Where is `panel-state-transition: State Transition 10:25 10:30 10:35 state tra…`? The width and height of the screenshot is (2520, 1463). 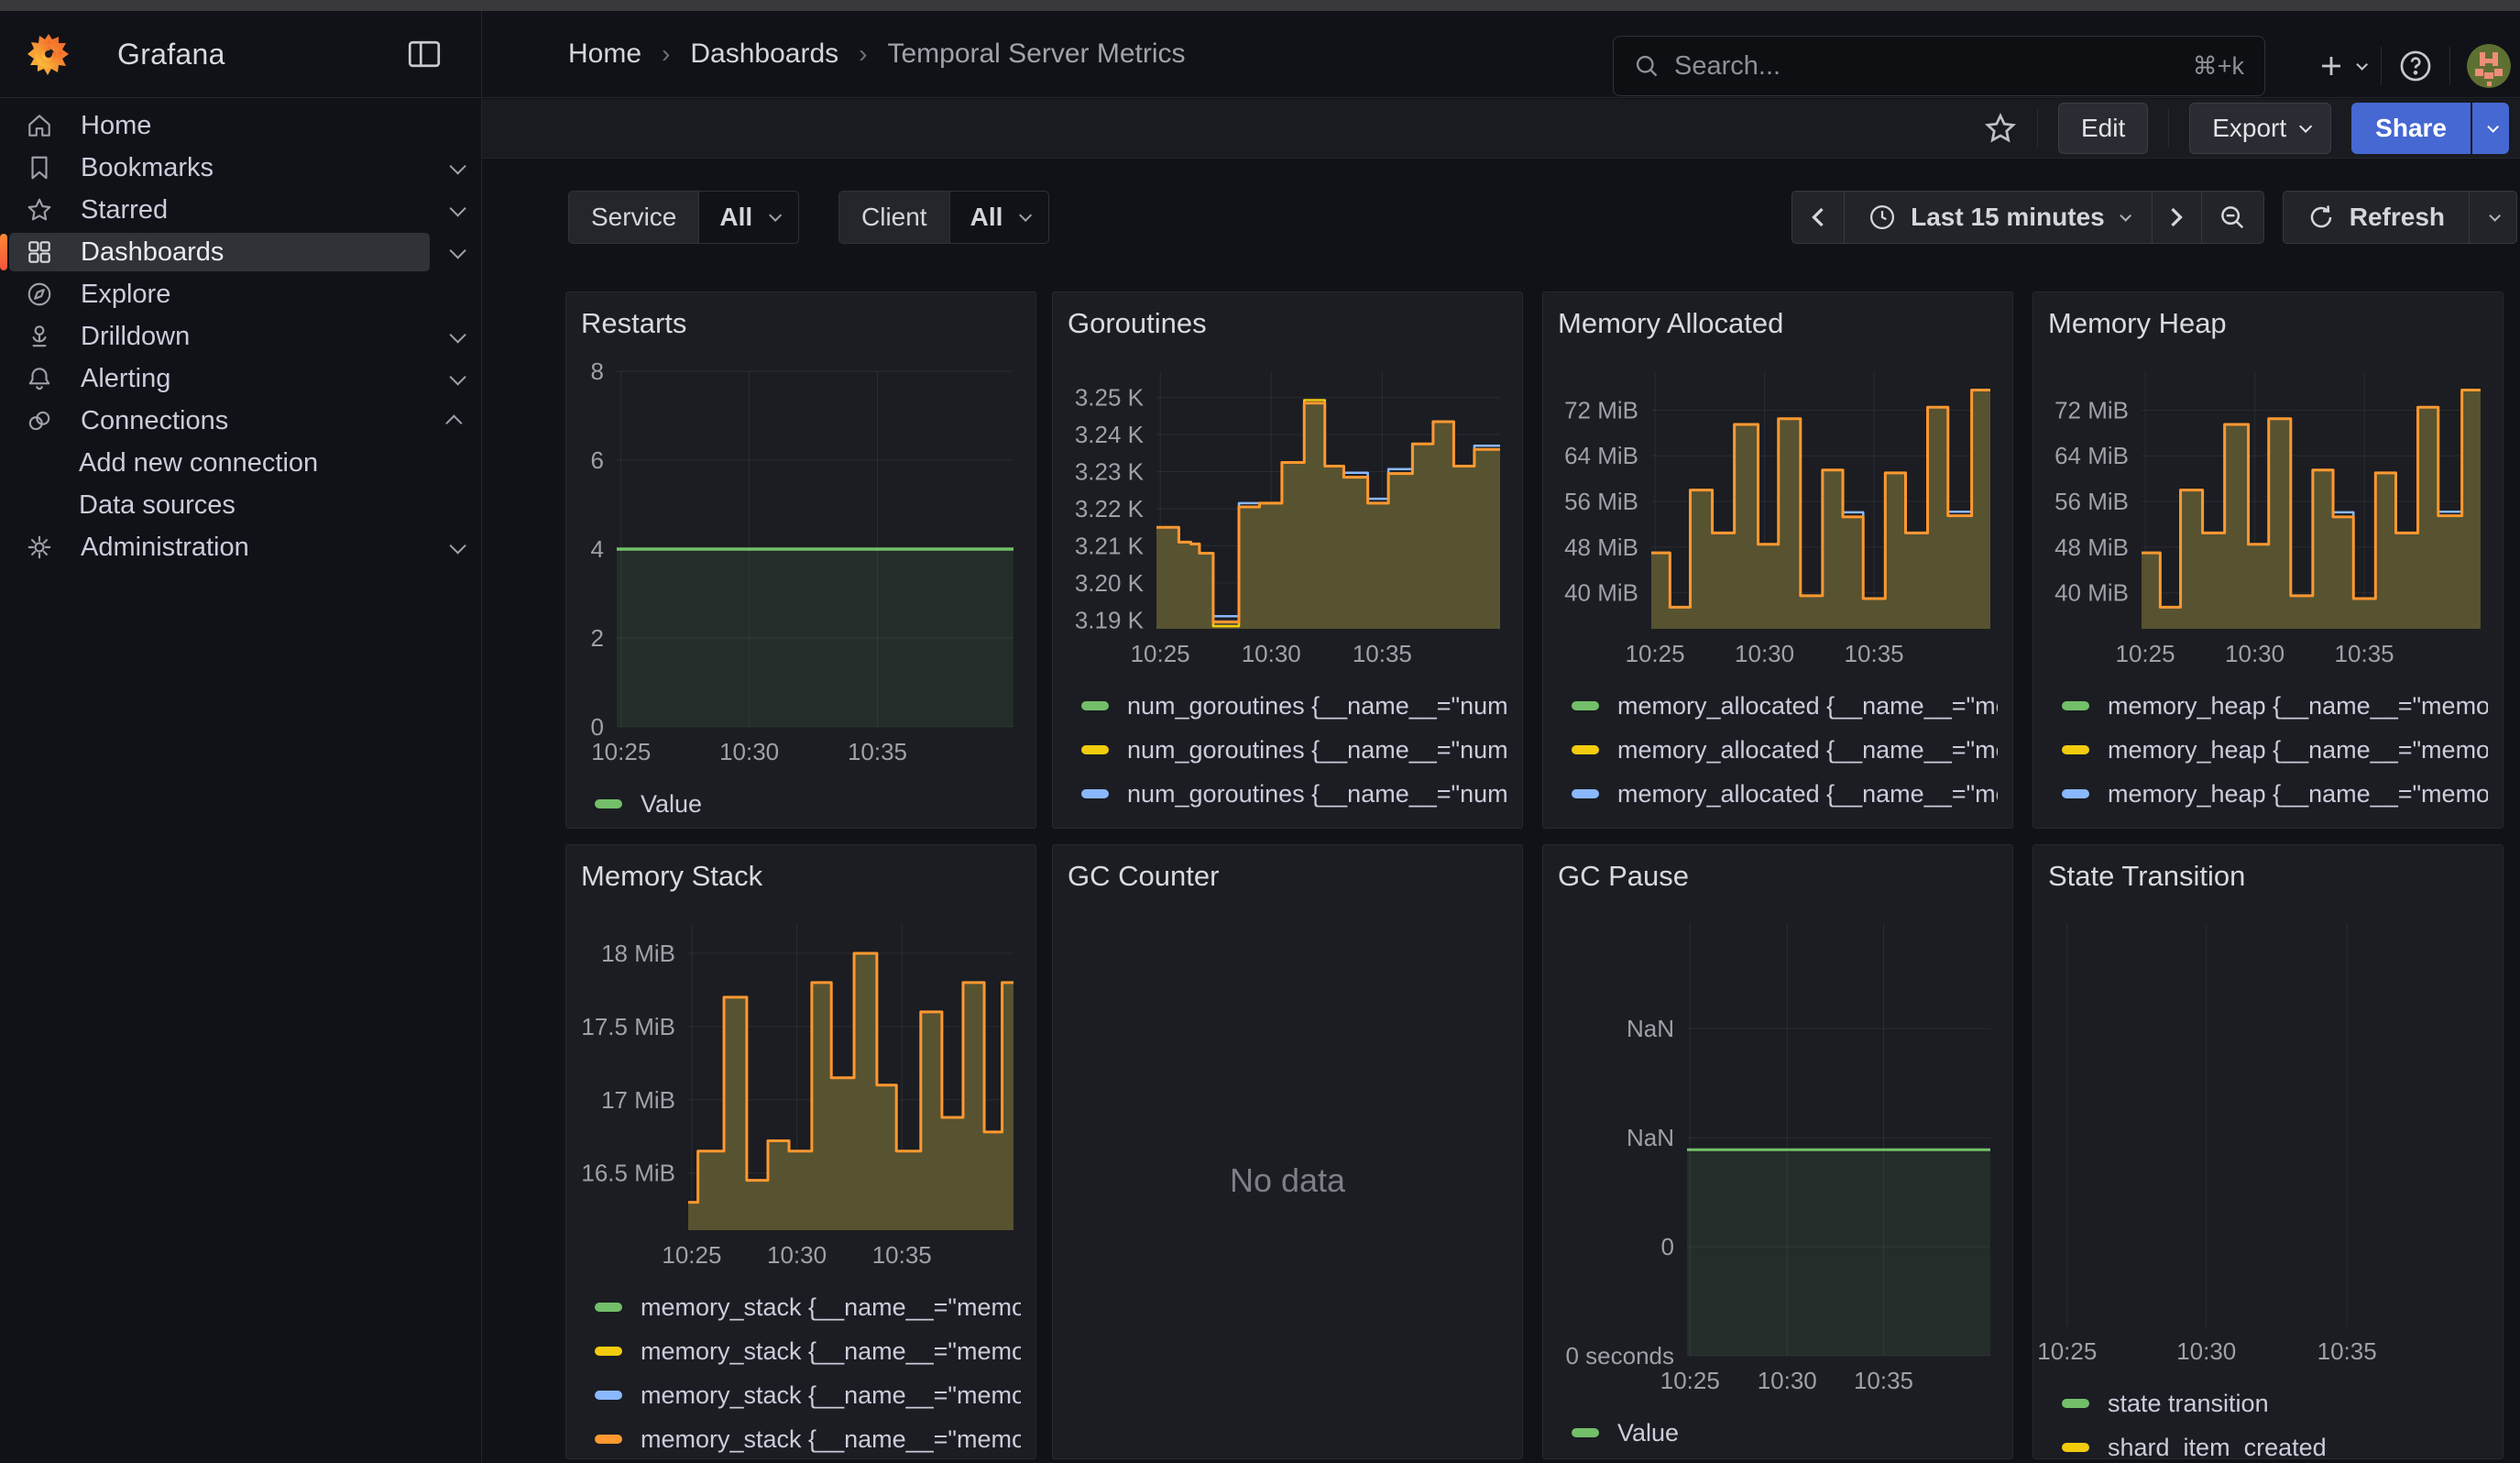 panel-state-transition: State Transition 10:25 10:30 10:35 state tra… is located at coordinates (2268, 1151).